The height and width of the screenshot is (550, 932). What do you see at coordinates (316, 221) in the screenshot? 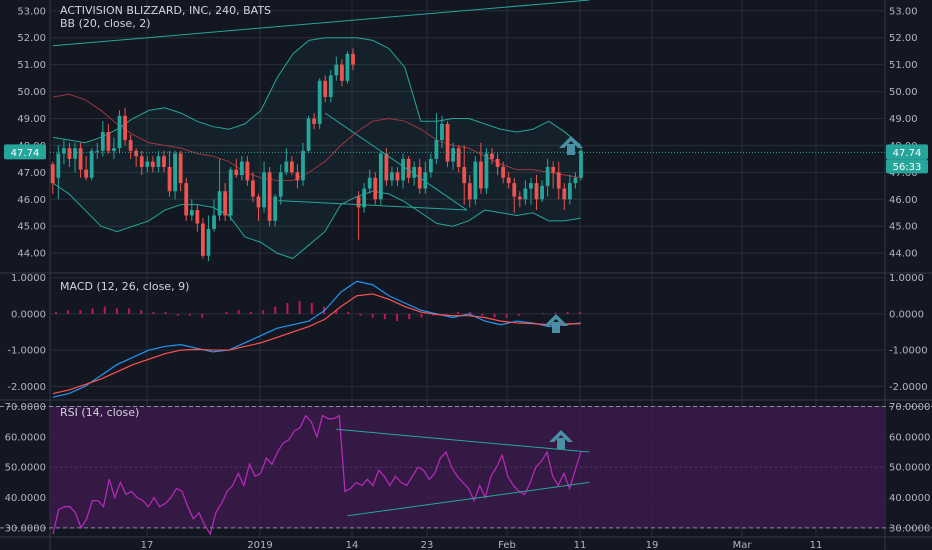
I see `bb-lower-line` at bounding box center [316, 221].